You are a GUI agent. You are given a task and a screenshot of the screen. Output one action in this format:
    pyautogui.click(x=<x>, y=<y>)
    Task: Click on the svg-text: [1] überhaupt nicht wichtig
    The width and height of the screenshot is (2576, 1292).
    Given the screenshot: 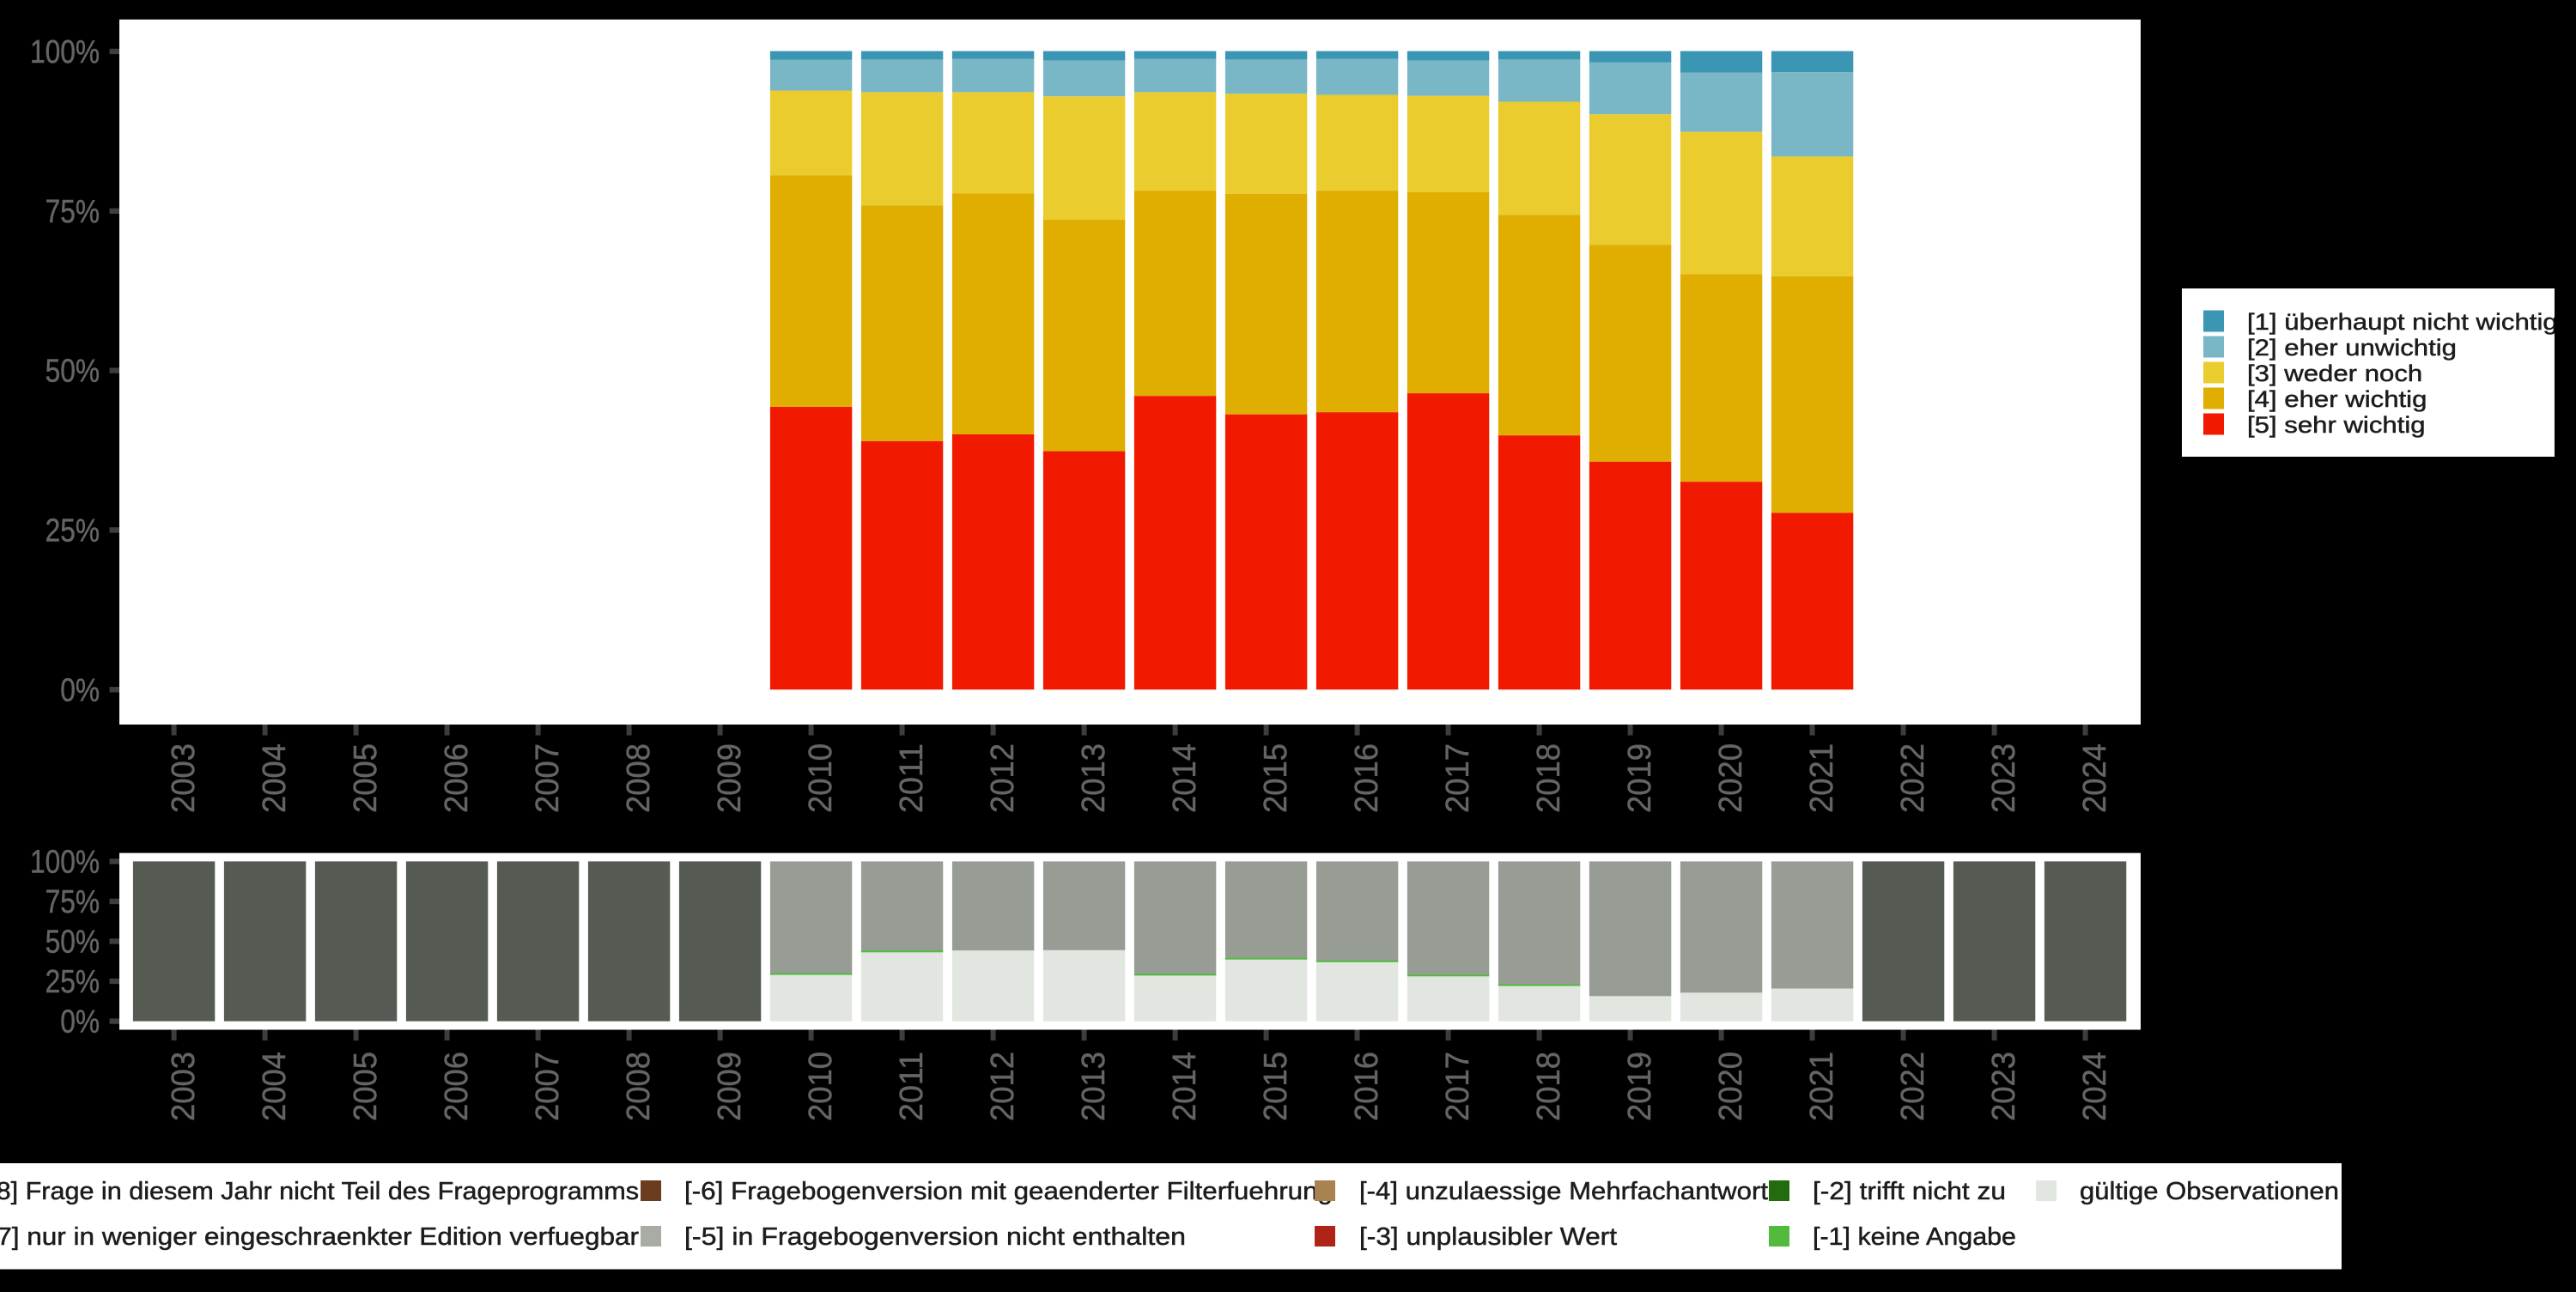 What is the action you would take?
    pyautogui.click(x=2402, y=322)
    